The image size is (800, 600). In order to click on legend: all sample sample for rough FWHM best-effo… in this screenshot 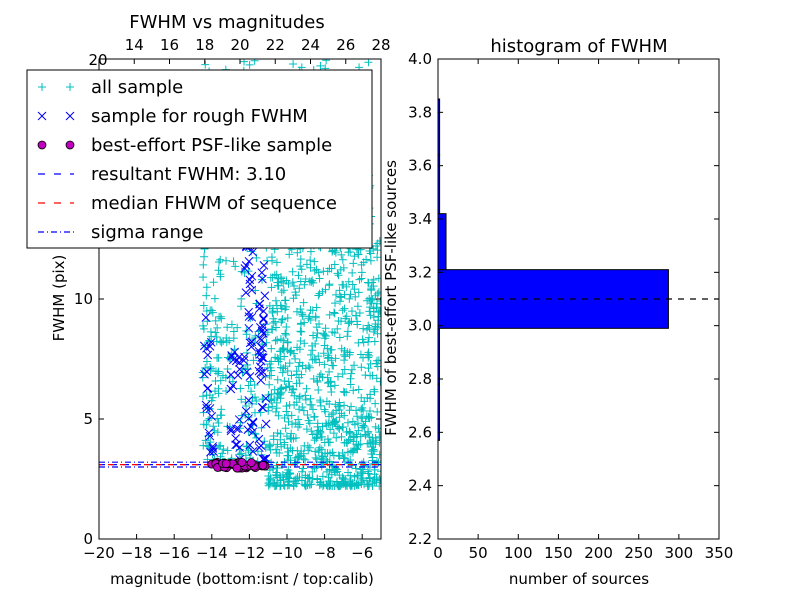, I will do `click(199, 159)`.